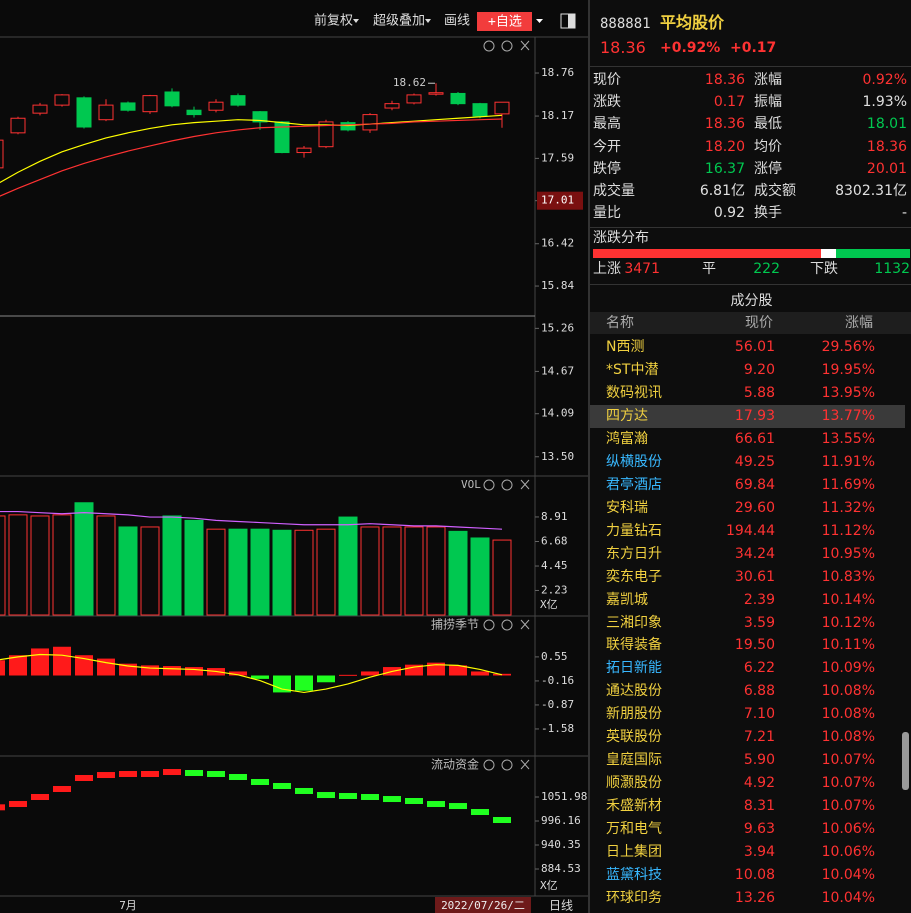 The width and height of the screenshot is (911, 913). What do you see at coordinates (634, 852) in the screenshot?
I see `stock-name: 日上集团` at bounding box center [634, 852].